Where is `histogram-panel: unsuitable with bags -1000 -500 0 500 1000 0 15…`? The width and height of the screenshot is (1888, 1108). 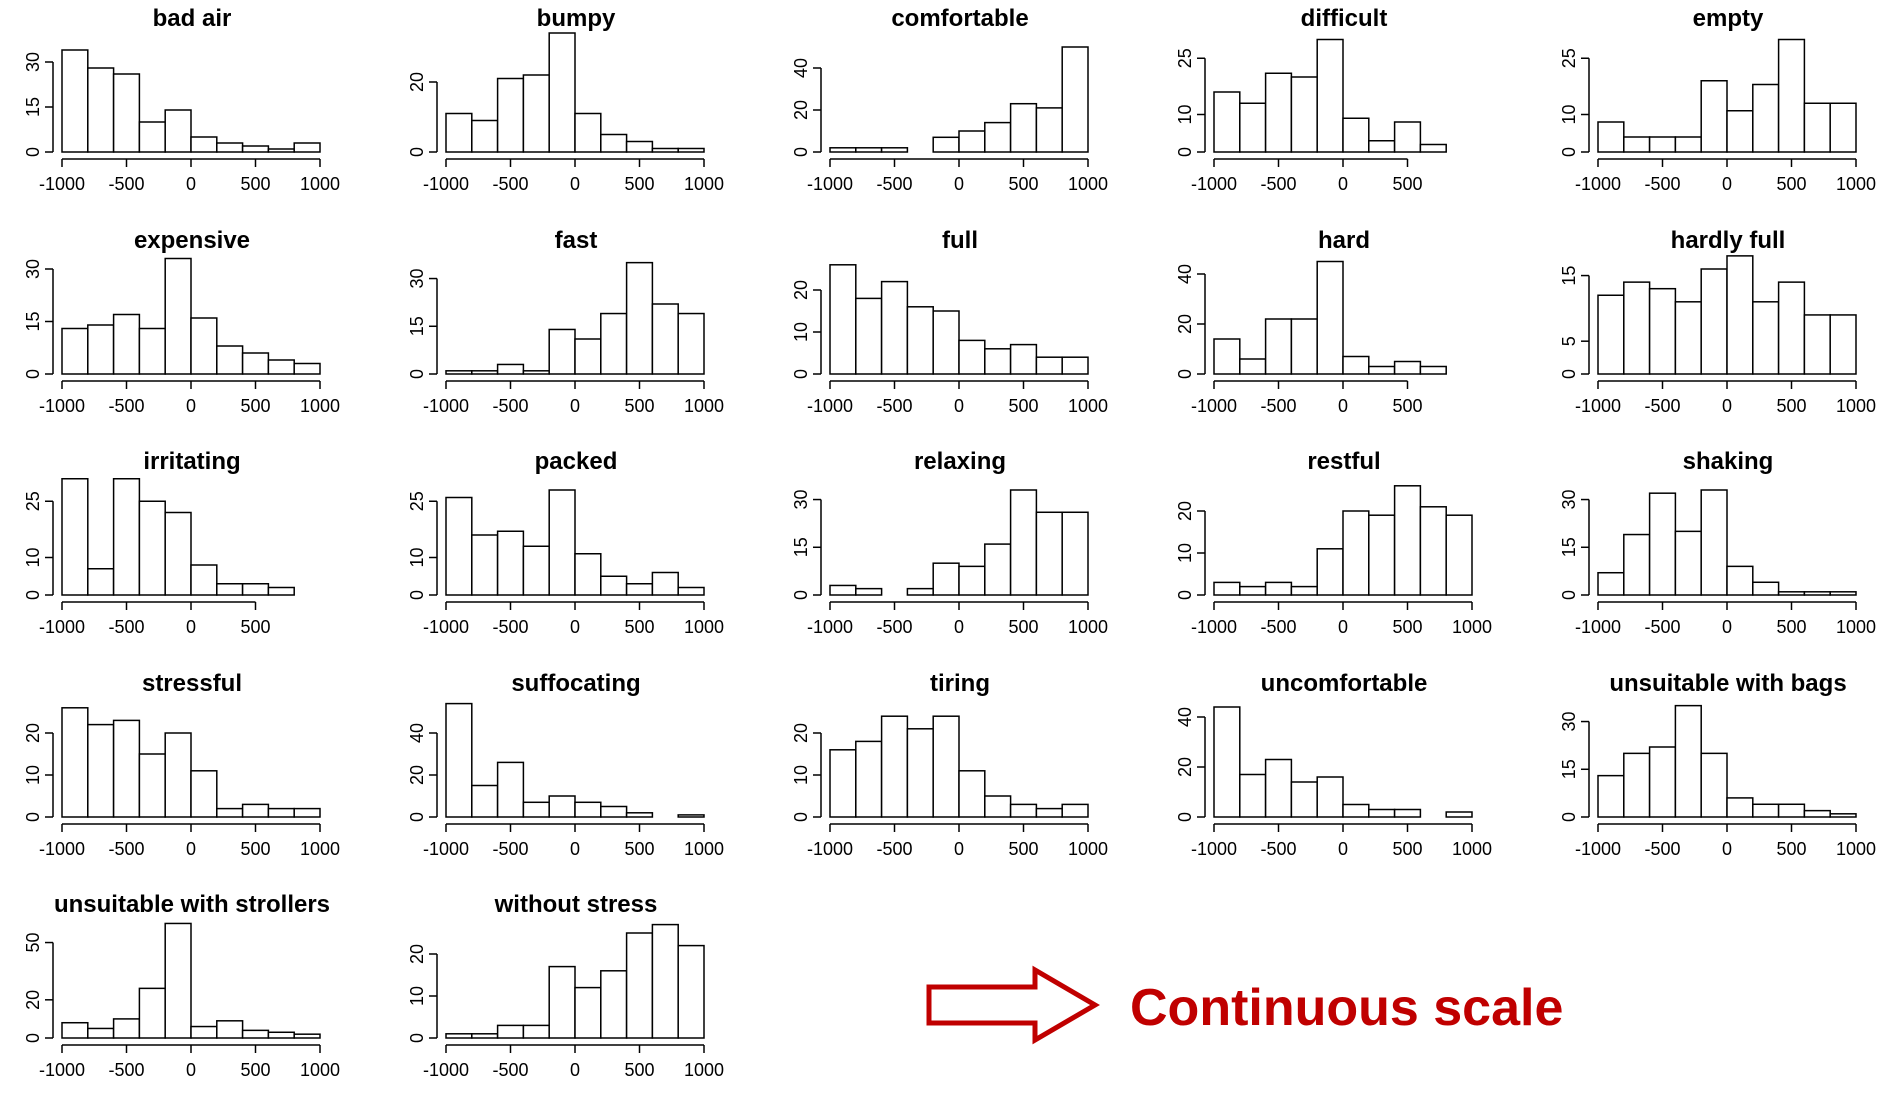
histogram-panel: unsuitable with bags -1000 -500 0 500 1000 0 15… is located at coordinates (1717, 764).